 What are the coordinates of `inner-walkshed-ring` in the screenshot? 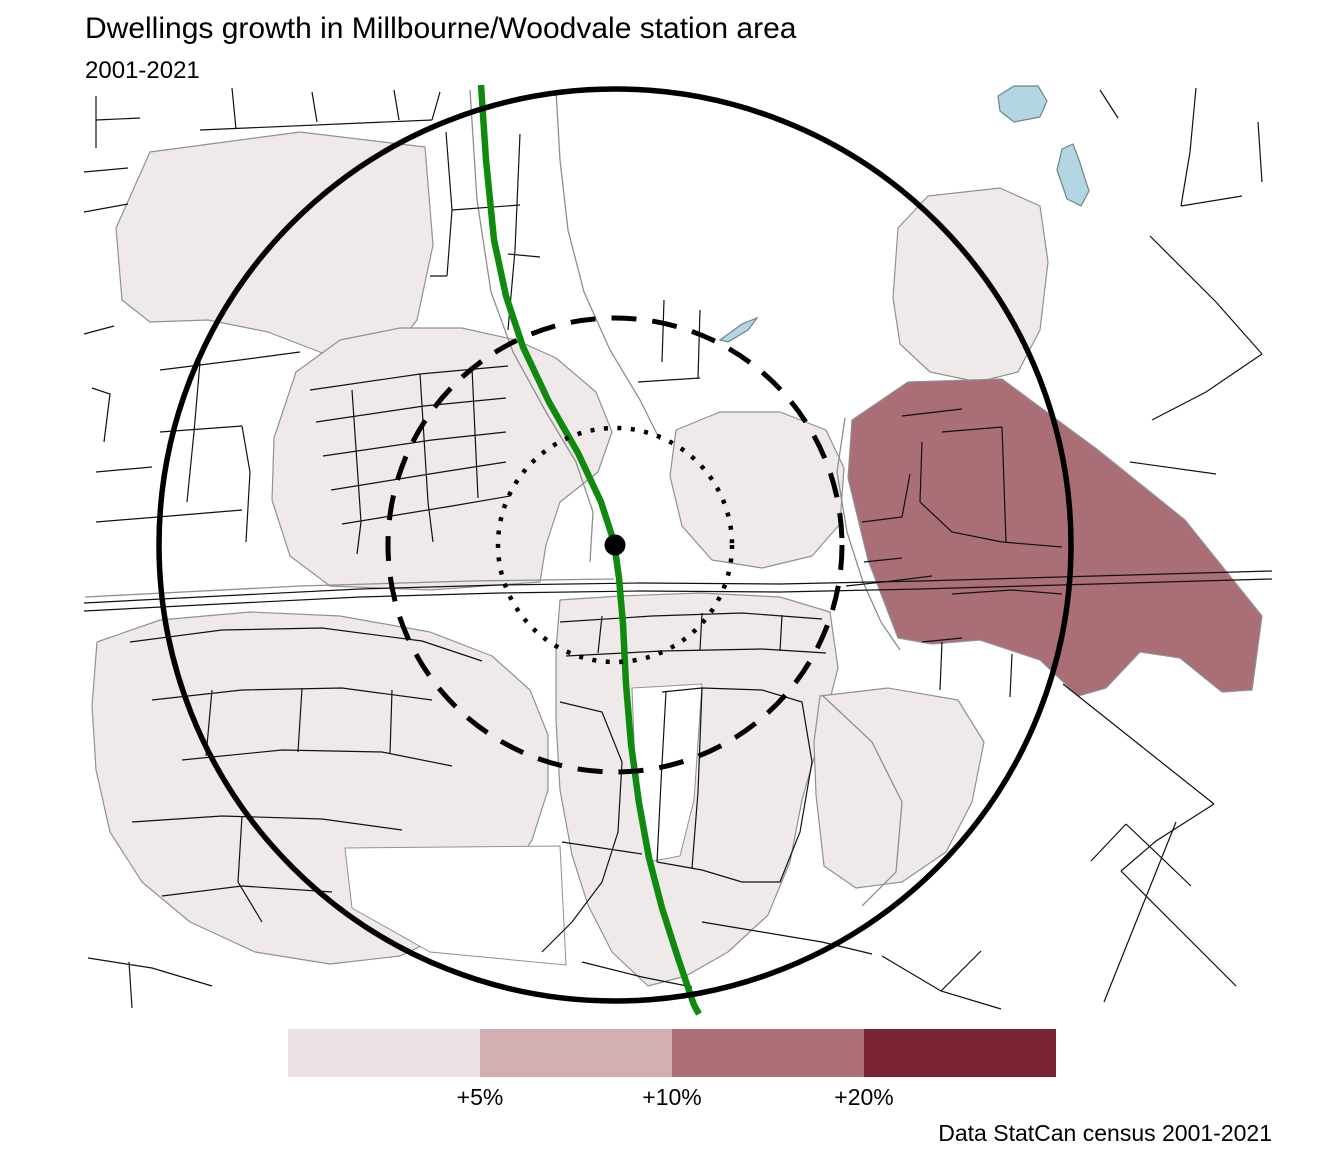 It's located at (615, 545).